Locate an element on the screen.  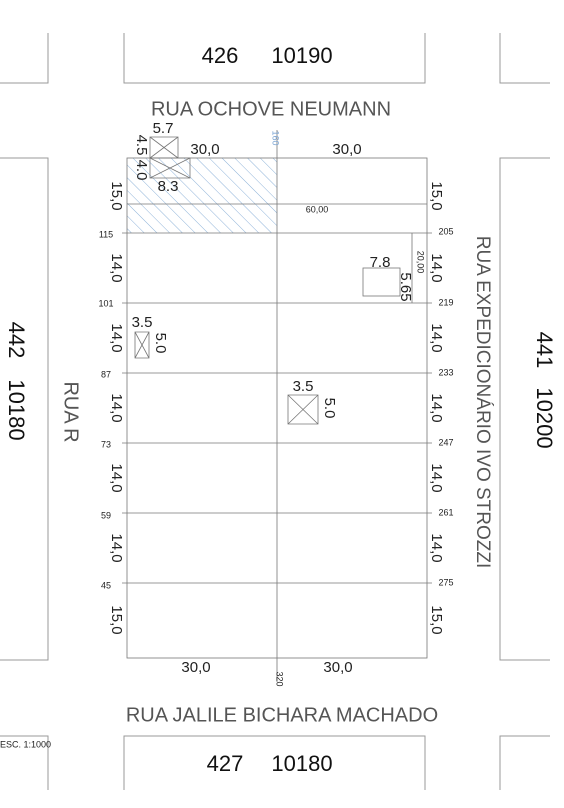
lot-number: 101 is located at coordinates (105, 303).